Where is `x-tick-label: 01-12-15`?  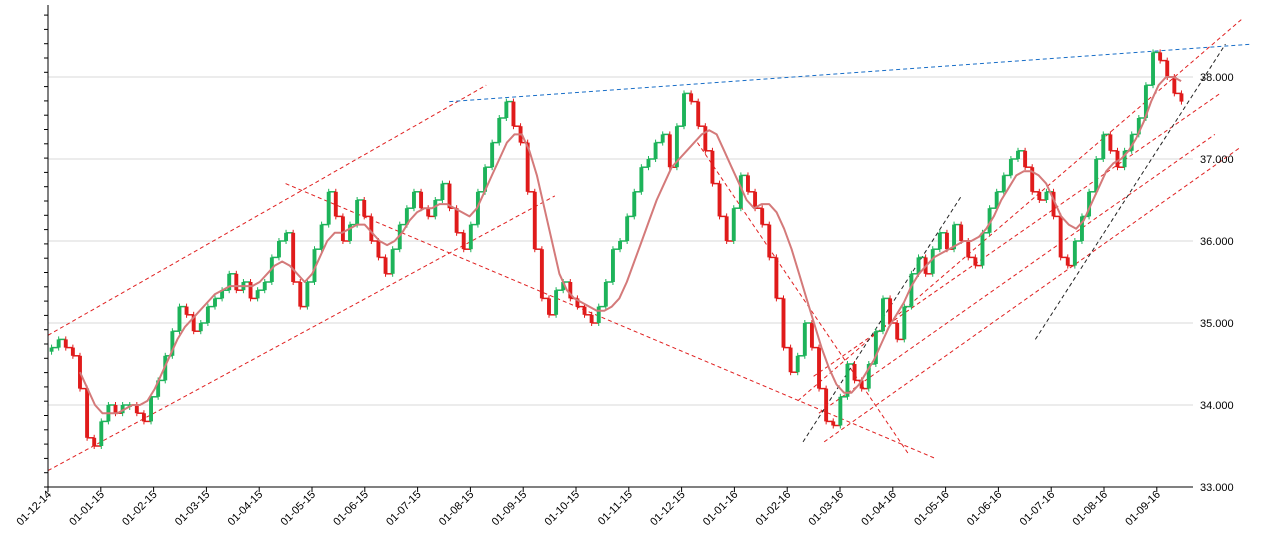
x-tick-label: 01-12-15 is located at coordinates (668, 509).